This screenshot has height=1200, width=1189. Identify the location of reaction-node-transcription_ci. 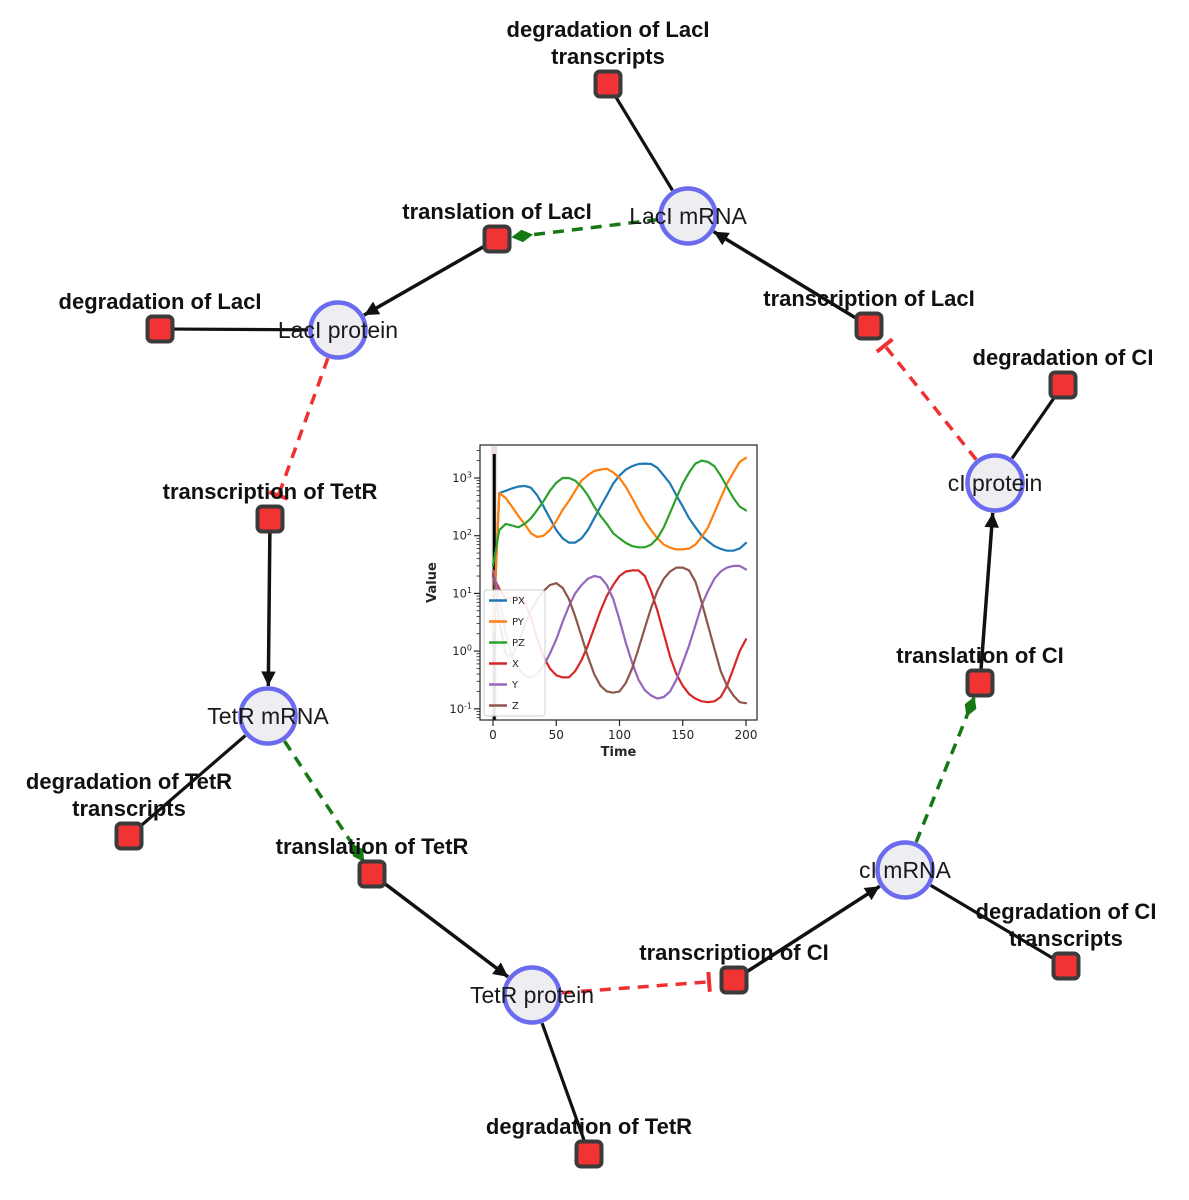
(734, 980).